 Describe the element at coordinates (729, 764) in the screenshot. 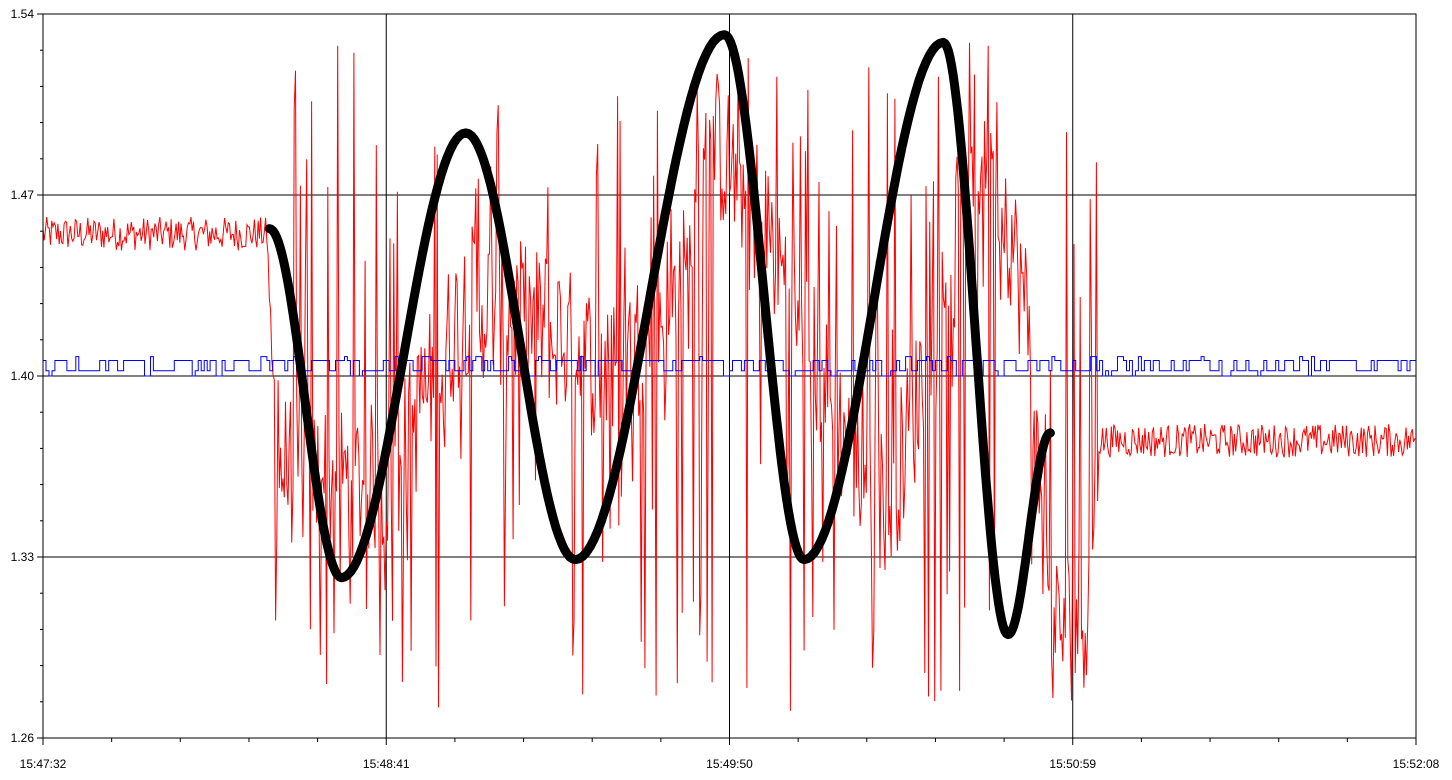

I see `x-tick-label: 15:49:50` at that location.